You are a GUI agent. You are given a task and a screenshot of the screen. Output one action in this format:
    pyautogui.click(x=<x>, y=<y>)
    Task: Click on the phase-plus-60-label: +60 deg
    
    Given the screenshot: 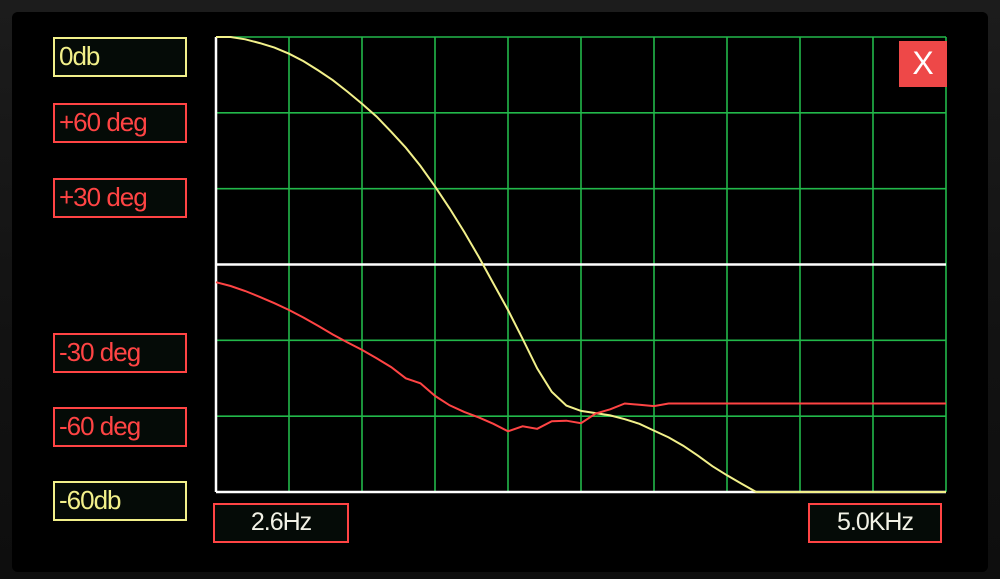 What is the action you would take?
    pyautogui.click(x=120, y=123)
    